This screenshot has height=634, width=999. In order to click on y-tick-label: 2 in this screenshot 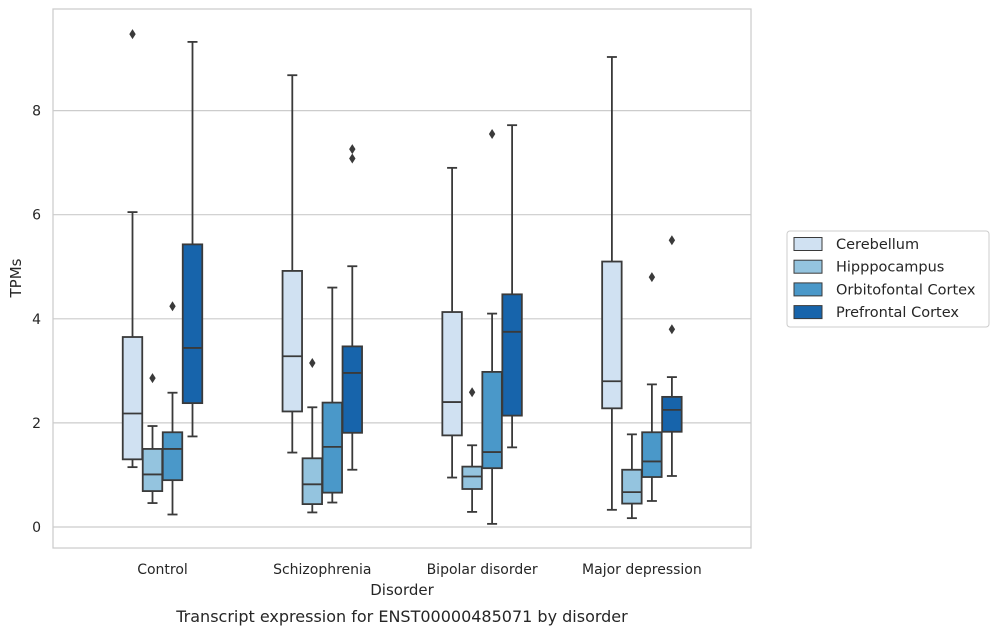, I will do `click(36, 424)`.